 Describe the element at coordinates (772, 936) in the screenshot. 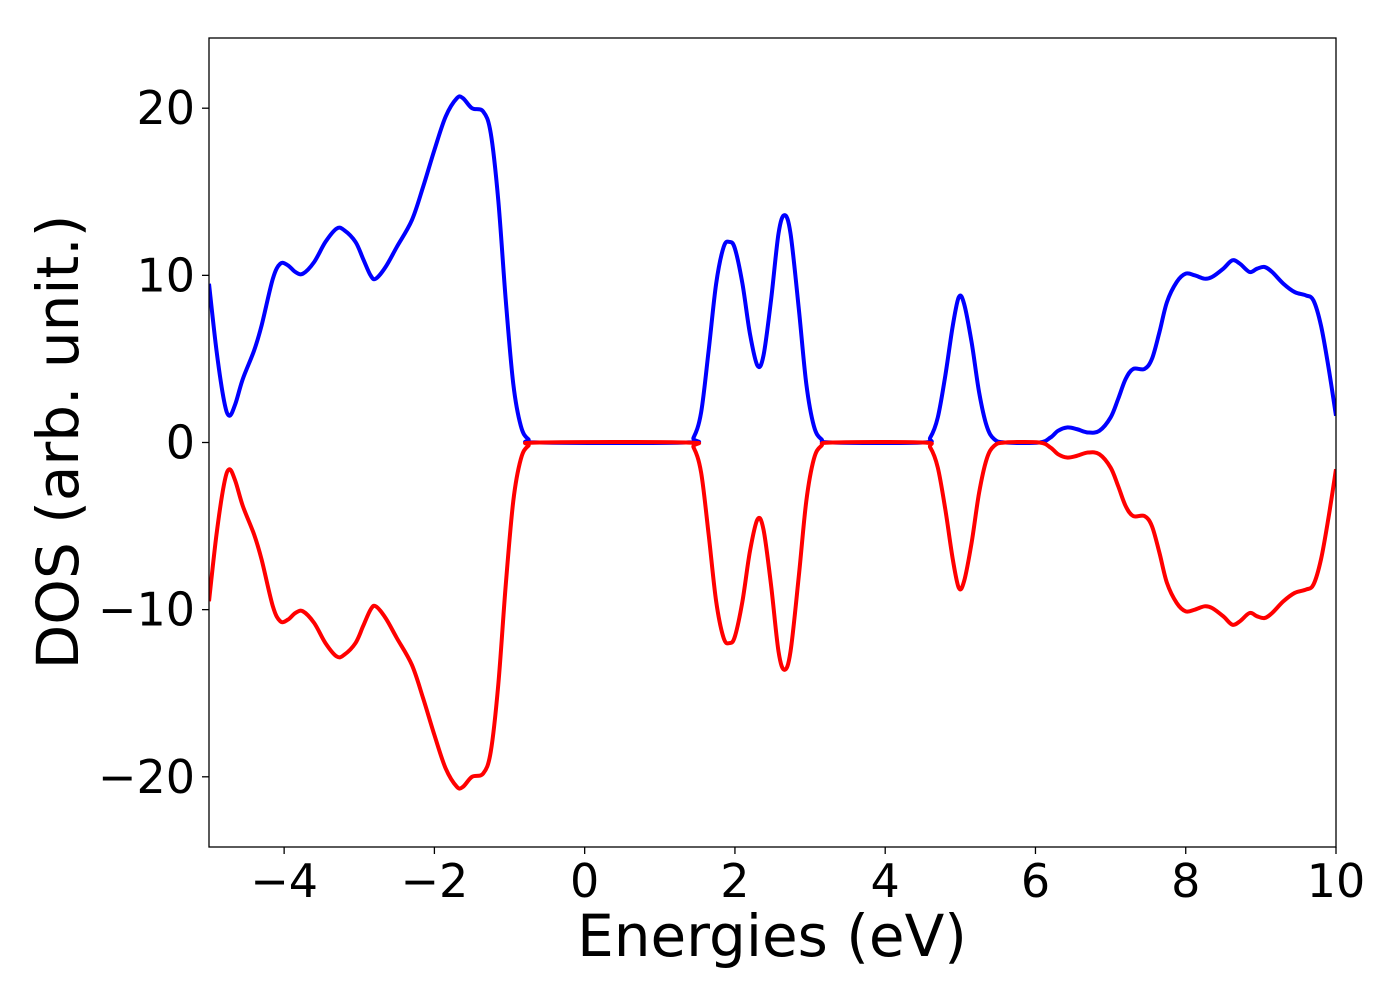

I see `x-axis-label: Energies (eV)` at that location.